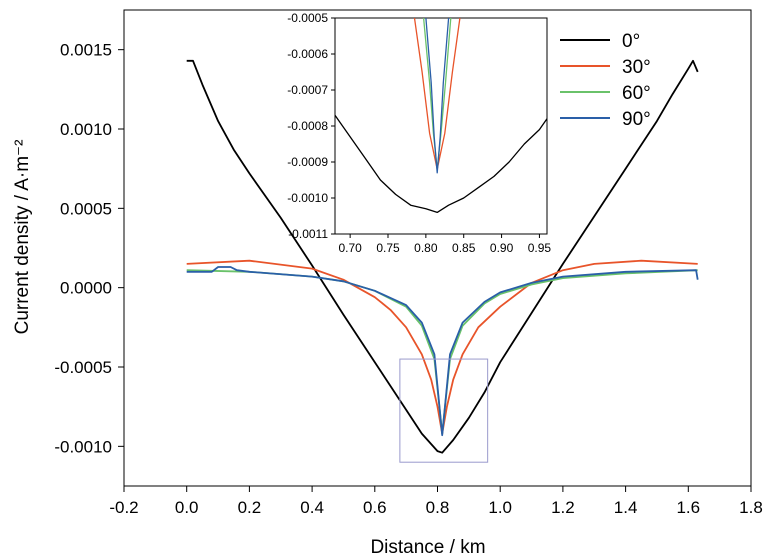 Image resolution: width=768 pixels, height=559 pixels. I want to click on x-tick-label: 0.4, so click(312, 507).